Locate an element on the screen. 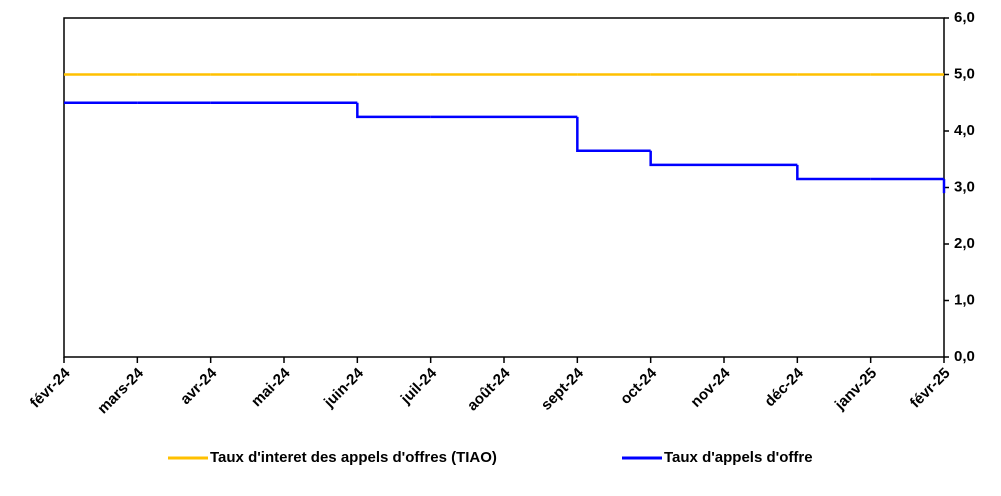 The width and height of the screenshot is (1001, 496). x-tick-label: nov-24 is located at coordinates (710, 387).